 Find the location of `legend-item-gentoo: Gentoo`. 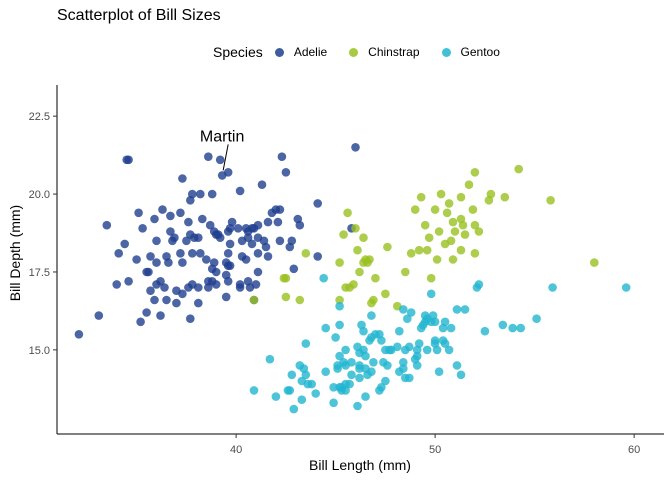

legend-item-gentoo: Gentoo is located at coordinates (470, 52).